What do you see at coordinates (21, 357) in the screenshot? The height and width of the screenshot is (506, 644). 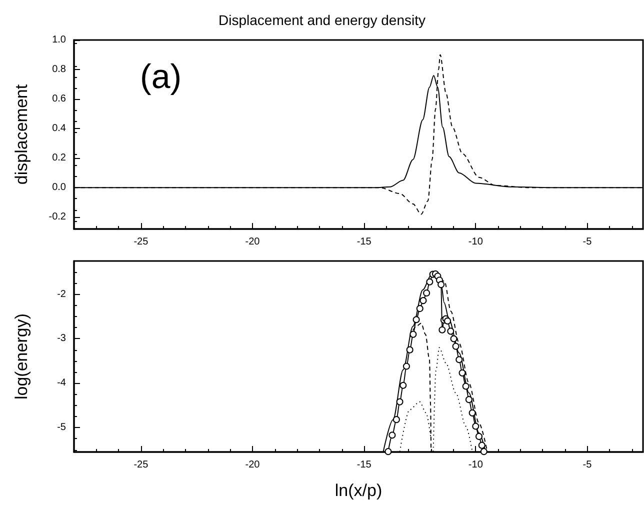 I see `y-axis-title: log(energy)` at bounding box center [21, 357].